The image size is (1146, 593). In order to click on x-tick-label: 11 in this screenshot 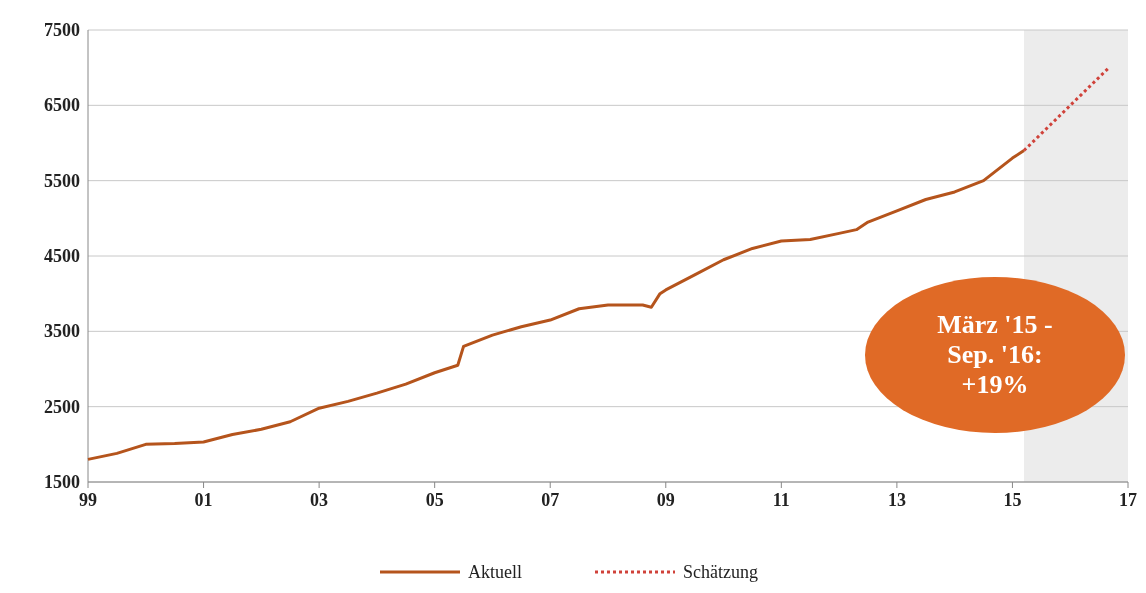, I will do `click(781, 500)`.